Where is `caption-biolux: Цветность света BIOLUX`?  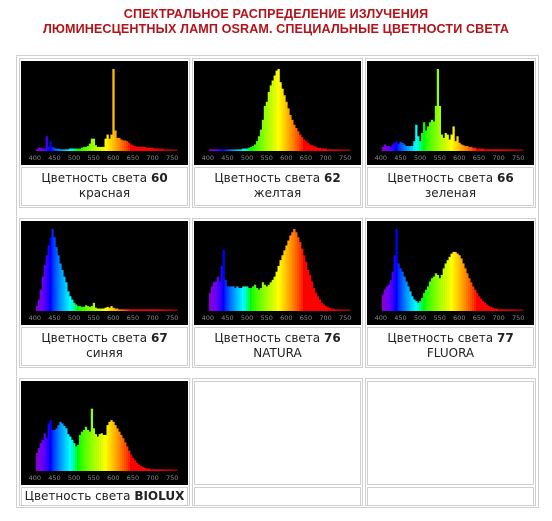
caption-biolux: Цветность света BIOLUX is located at coordinates (104, 496).